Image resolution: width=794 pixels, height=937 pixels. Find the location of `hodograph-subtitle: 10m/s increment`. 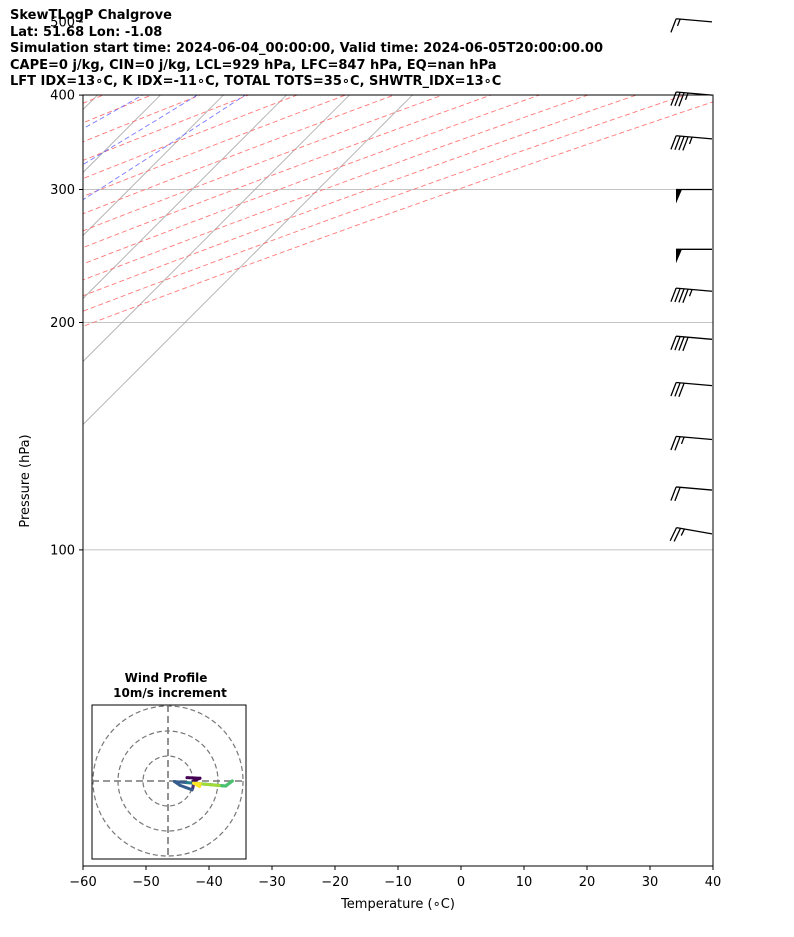

hodograph-subtitle: 10m/s increment is located at coordinates (170, 693).